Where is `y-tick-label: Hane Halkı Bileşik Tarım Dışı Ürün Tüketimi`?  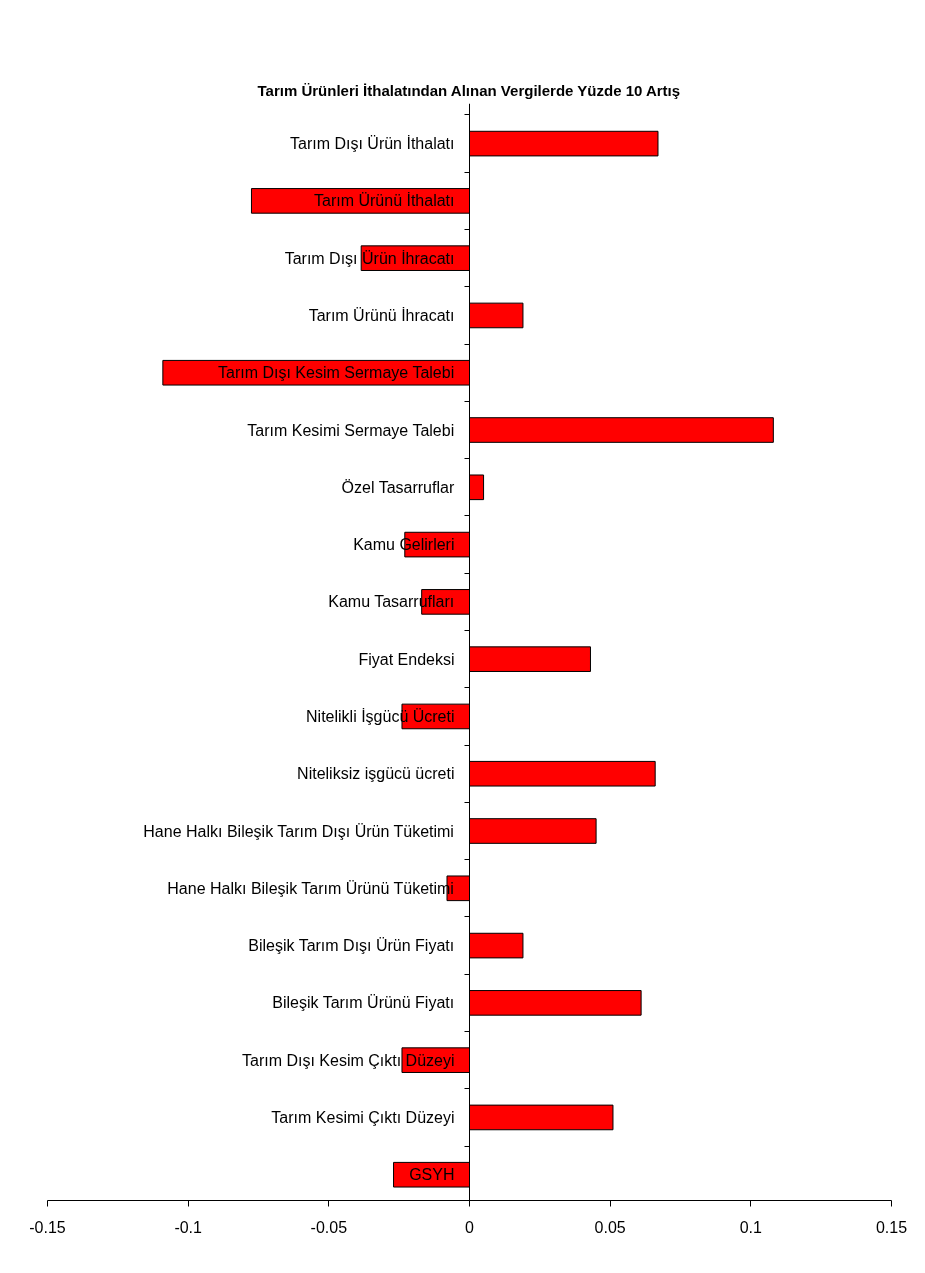
y-tick-label: Hane Halkı Bileşik Tarım Dışı Ürün Tüketimi is located at coordinates (298, 831).